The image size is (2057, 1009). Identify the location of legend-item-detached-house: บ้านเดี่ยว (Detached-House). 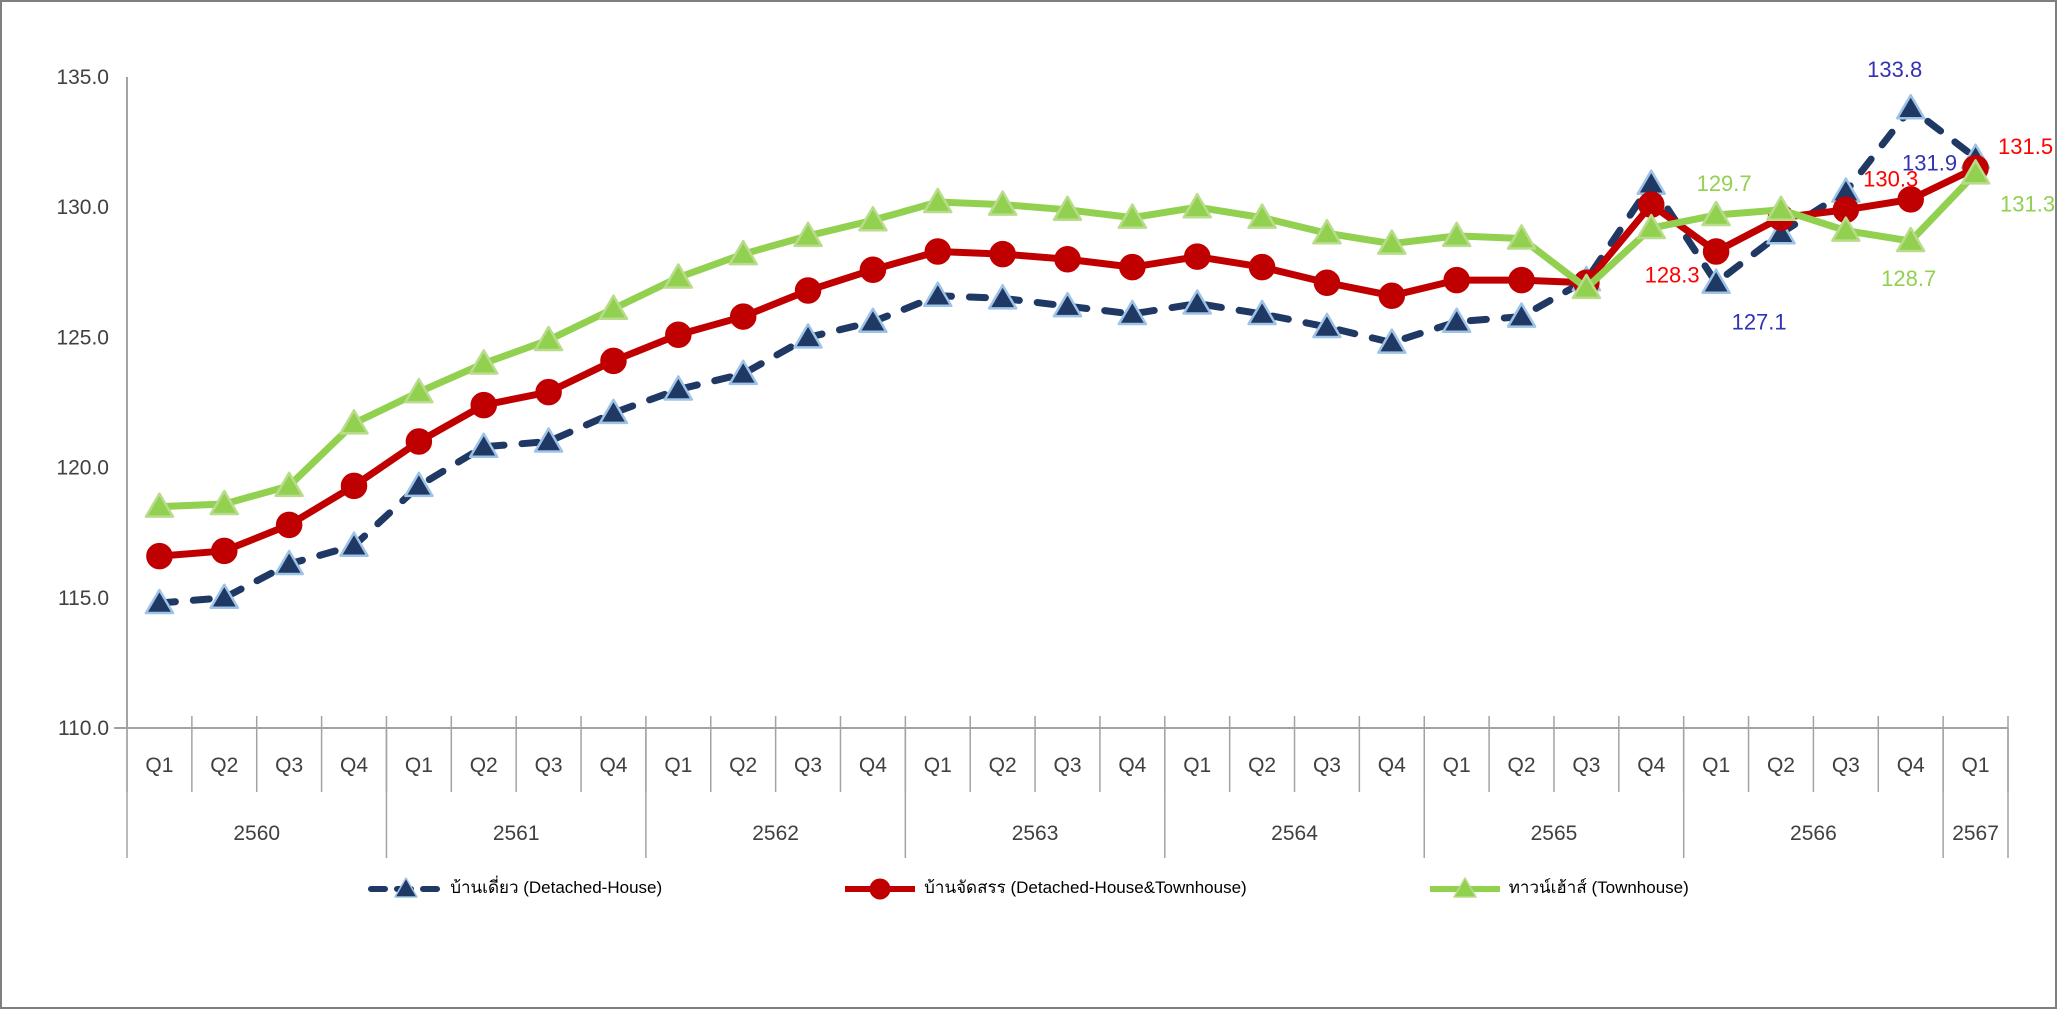
(515, 887).